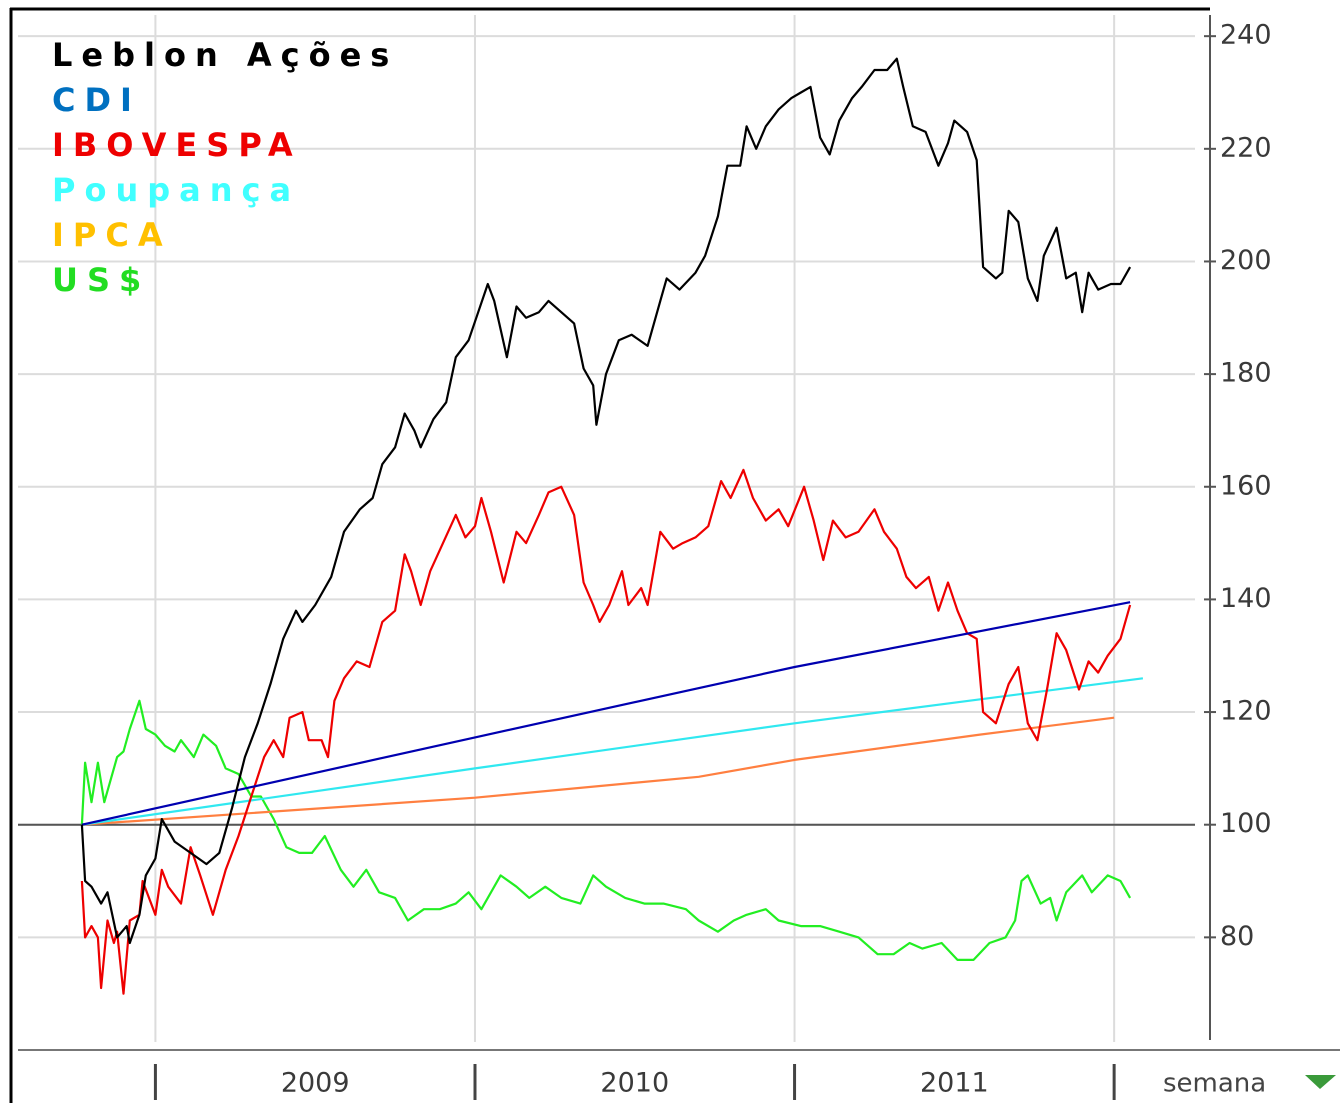 The height and width of the screenshot is (1103, 1340). I want to click on y-tick-label: 180, so click(1246, 373).